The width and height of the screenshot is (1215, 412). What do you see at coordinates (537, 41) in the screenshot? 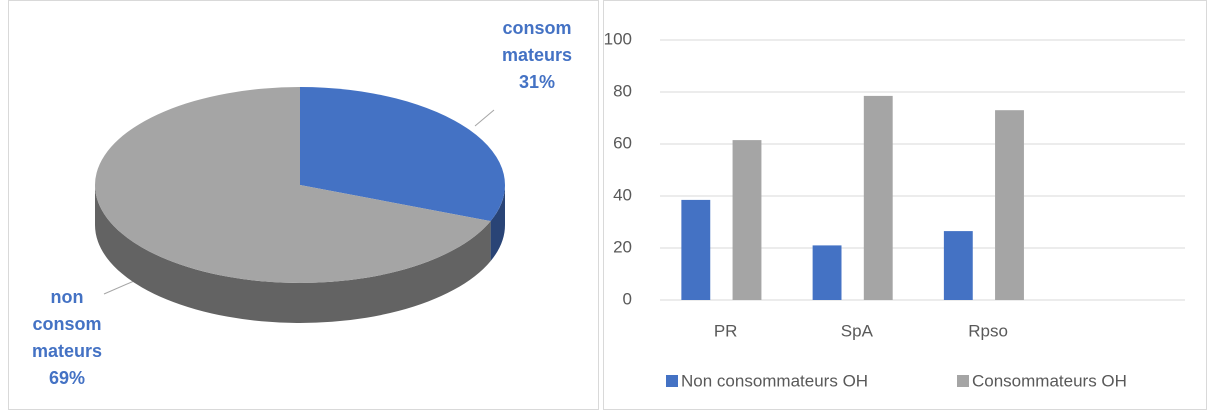
I see `pie-category: consom mateurs` at bounding box center [537, 41].